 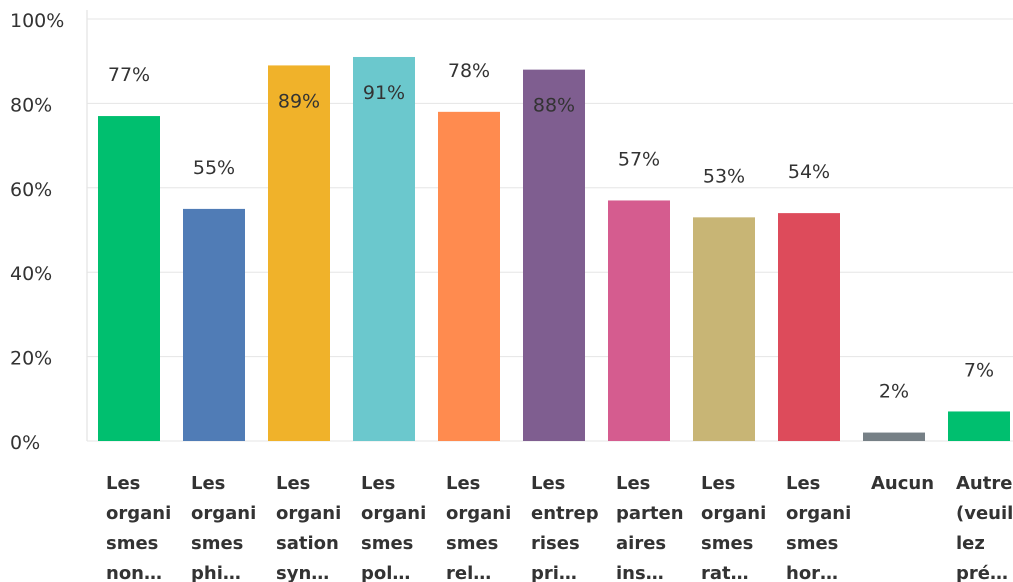 What do you see at coordinates (31, 274) in the screenshot?
I see `y-tick-label: 40%` at bounding box center [31, 274].